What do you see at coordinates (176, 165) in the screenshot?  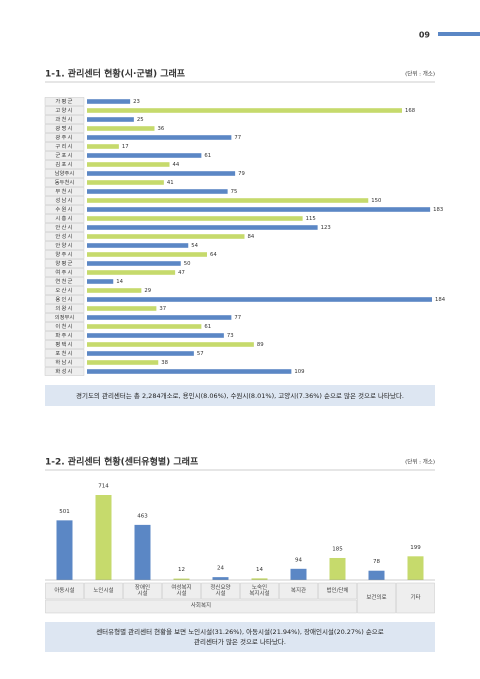 I see `value-label: 44` at bounding box center [176, 165].